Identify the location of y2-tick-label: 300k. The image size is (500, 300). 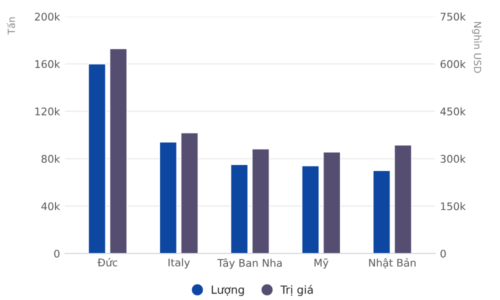
(453, 158).